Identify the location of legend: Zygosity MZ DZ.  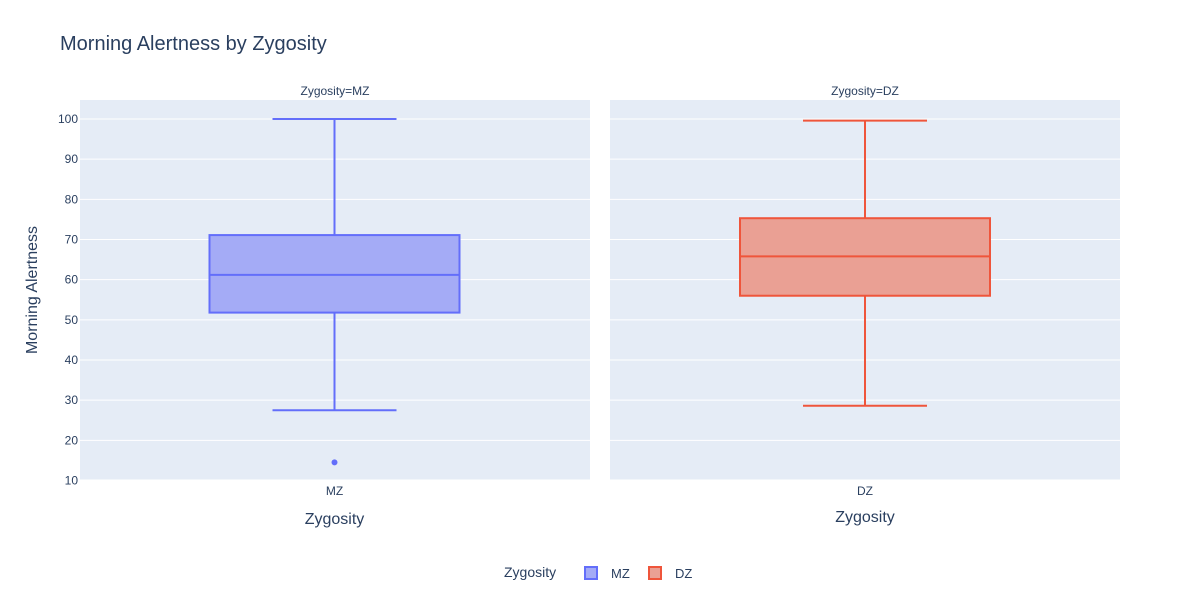
(598, 572).